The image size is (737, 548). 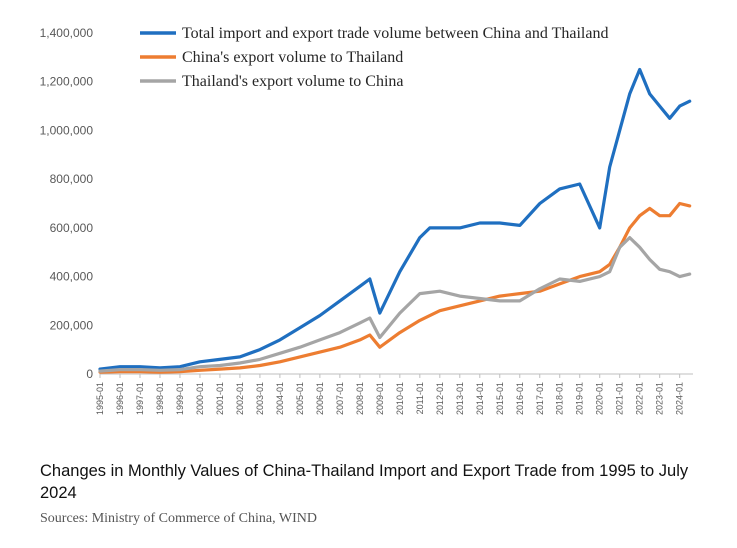 What do you see at coordinates (100, 398) in the screenshot?
I see `x-tick-label: 1995-01` at bounding box center [100, 398].